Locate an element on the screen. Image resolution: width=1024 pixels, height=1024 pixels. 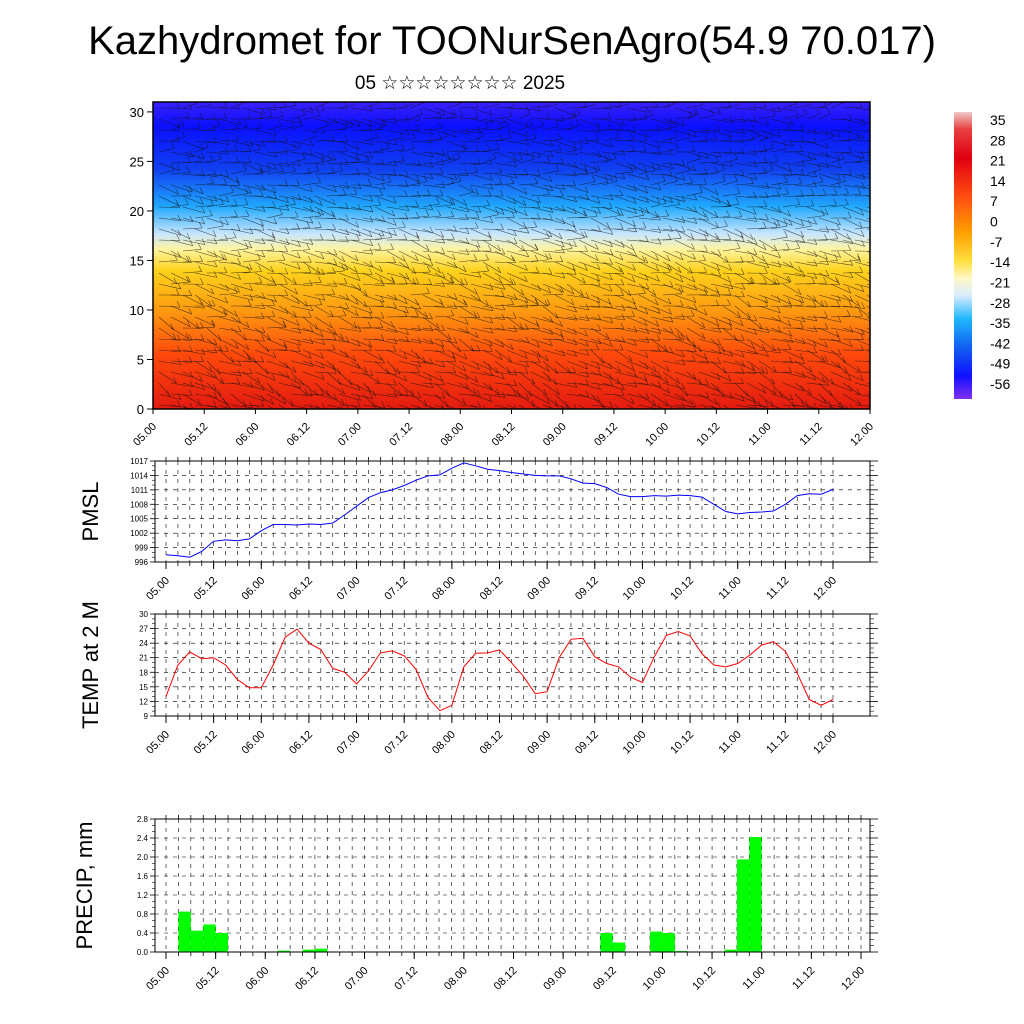
precip-bar is located at coordinates (656, 941).